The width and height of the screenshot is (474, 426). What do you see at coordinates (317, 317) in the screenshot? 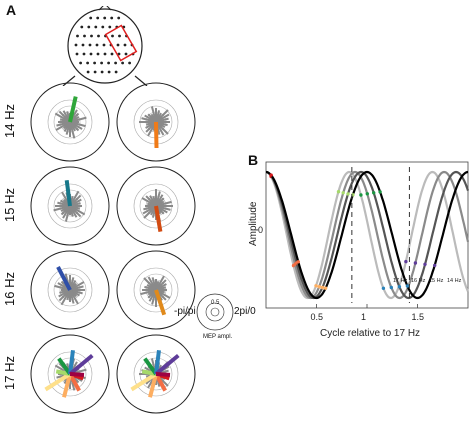
I see `x-tick-label: 0.5` at bounding box center [317, 317].